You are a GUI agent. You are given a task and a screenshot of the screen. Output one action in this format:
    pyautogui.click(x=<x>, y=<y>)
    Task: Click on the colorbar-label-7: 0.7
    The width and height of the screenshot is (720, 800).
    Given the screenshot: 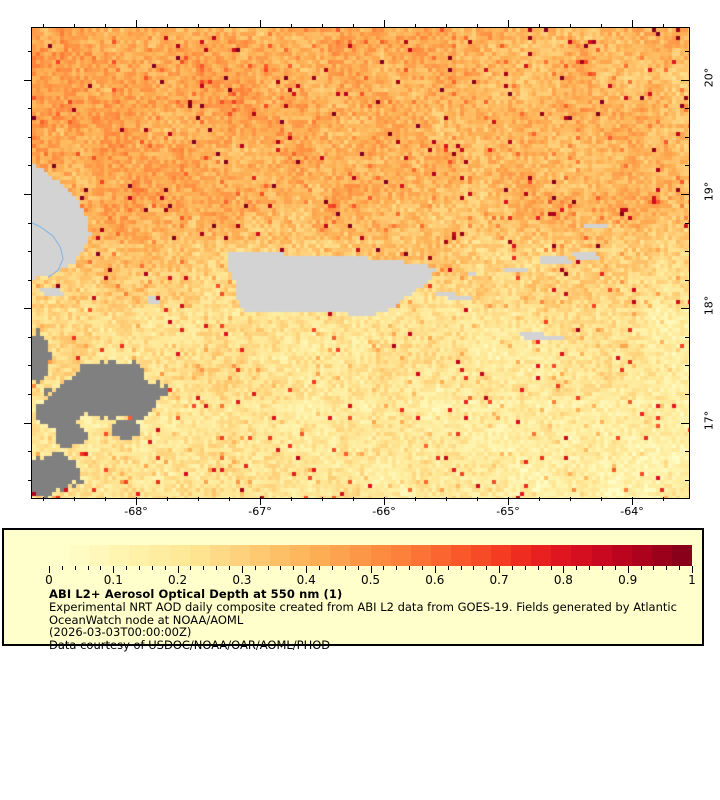 What is the action you would take?
    pyautogui.click(x=499, y=580)
    